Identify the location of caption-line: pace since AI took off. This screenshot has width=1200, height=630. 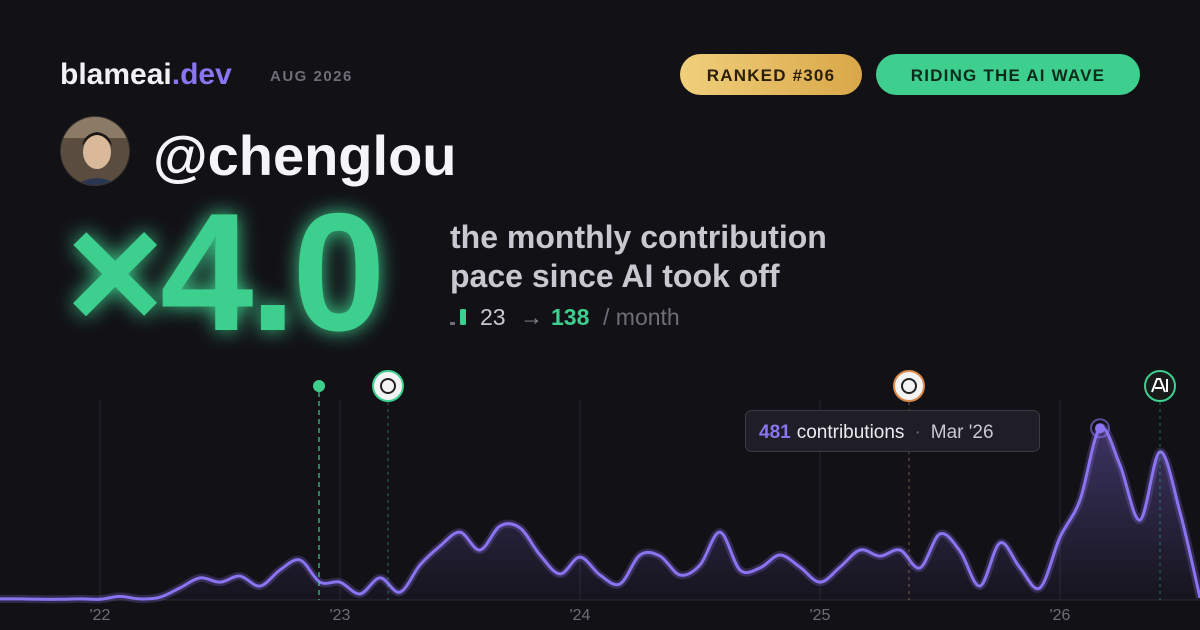
(615, 276).